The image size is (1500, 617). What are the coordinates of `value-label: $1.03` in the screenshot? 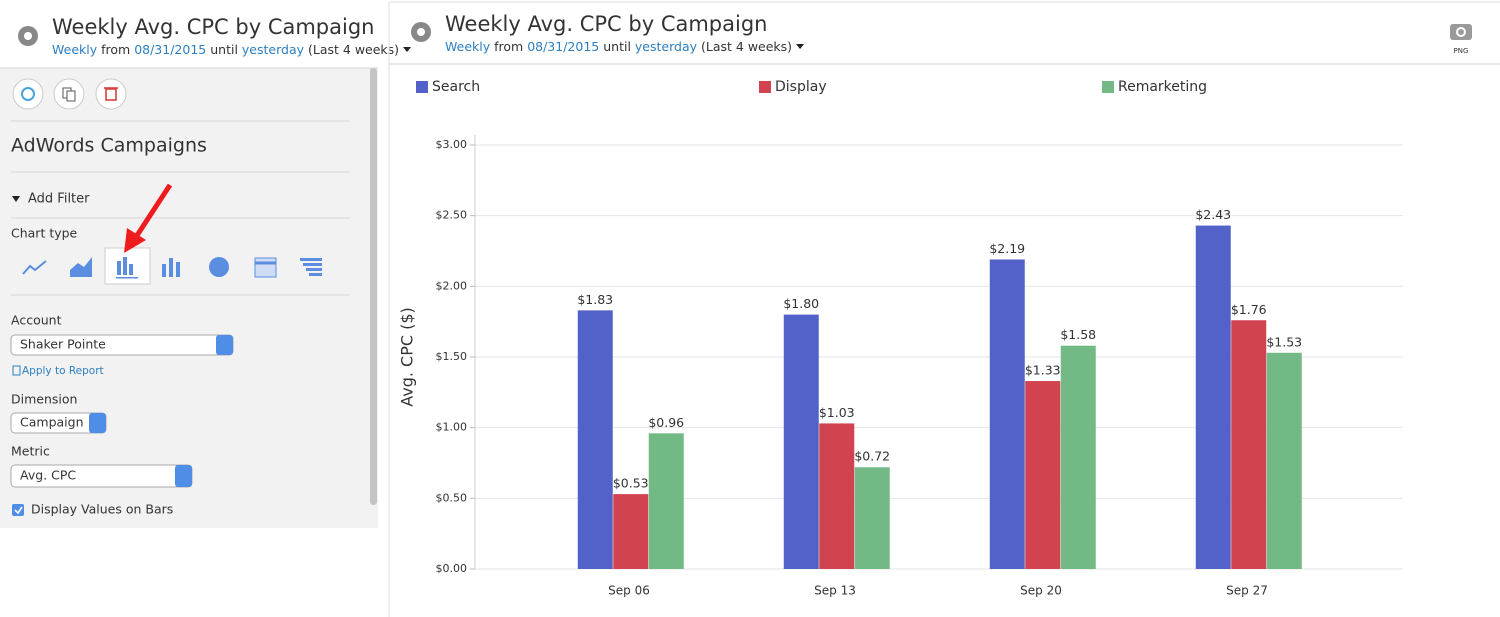 It's located at (837, 412).